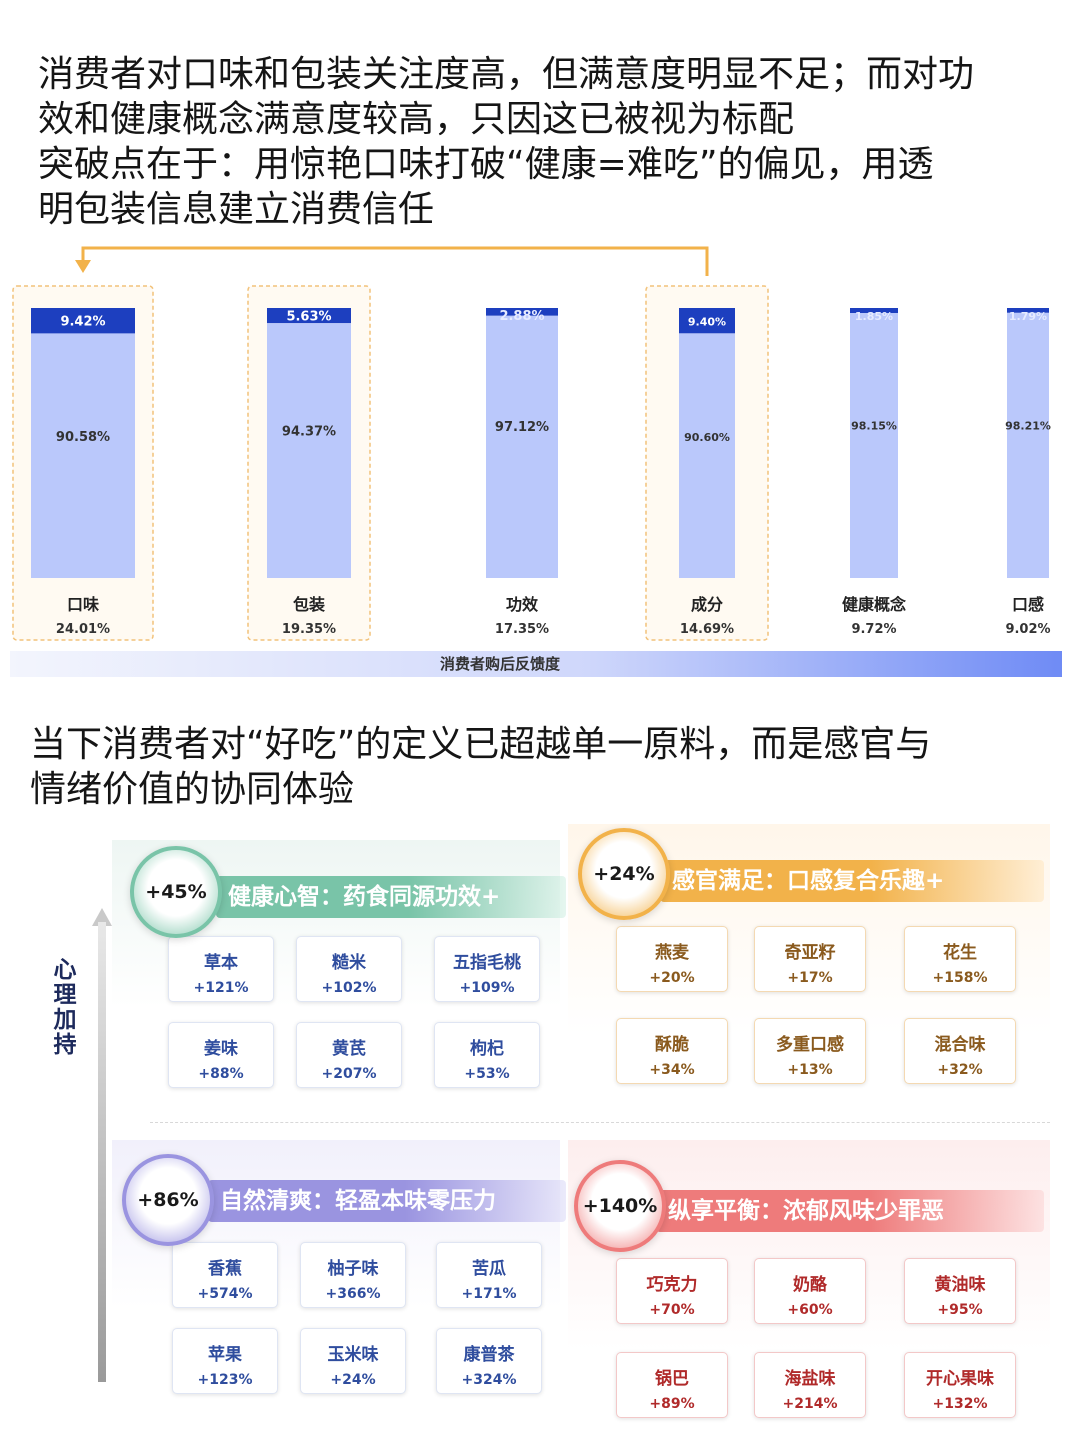 The width and height of the screenshot is (1080, 1443). I want to click on flavor-growth: +34%, so click(672, 1070).